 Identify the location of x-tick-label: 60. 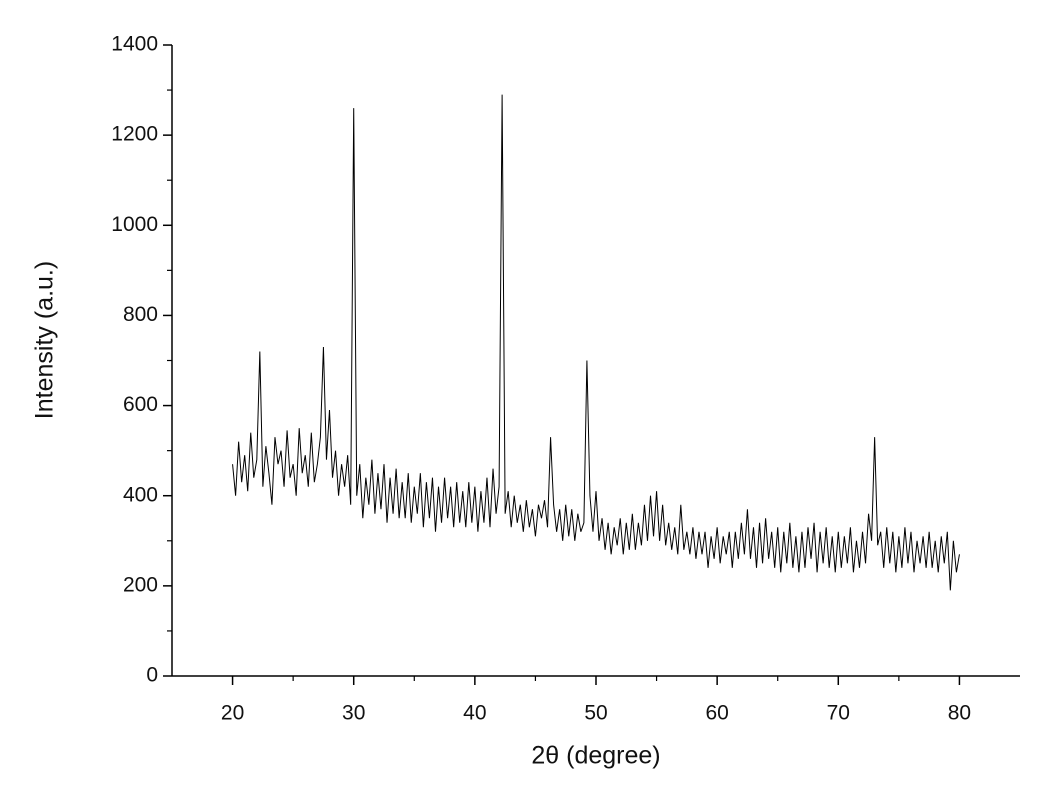
(716, 713).